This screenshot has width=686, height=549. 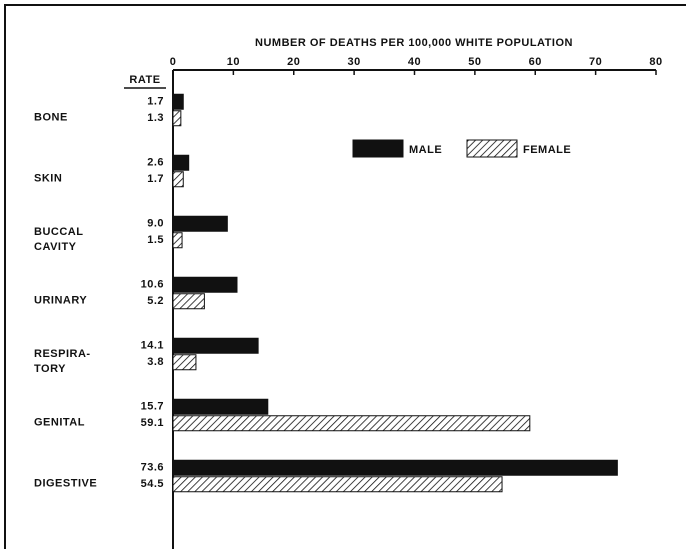 I want to click on legend-label: MALE, so click(x=425, y=150).